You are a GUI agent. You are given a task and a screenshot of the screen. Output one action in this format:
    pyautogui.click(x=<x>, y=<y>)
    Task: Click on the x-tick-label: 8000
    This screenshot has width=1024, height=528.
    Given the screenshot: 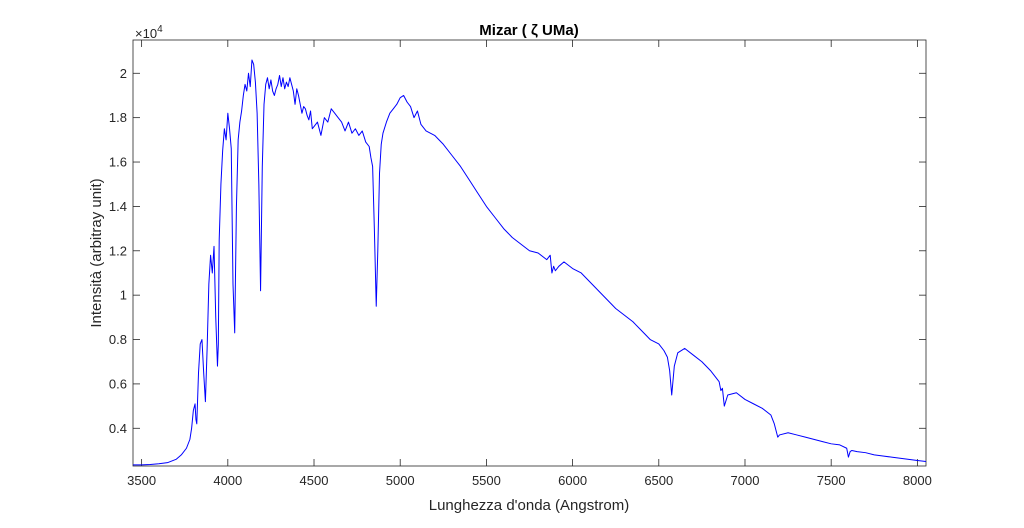 What is the action you would take?
    pyautogui.click(x=917, y=480)
    